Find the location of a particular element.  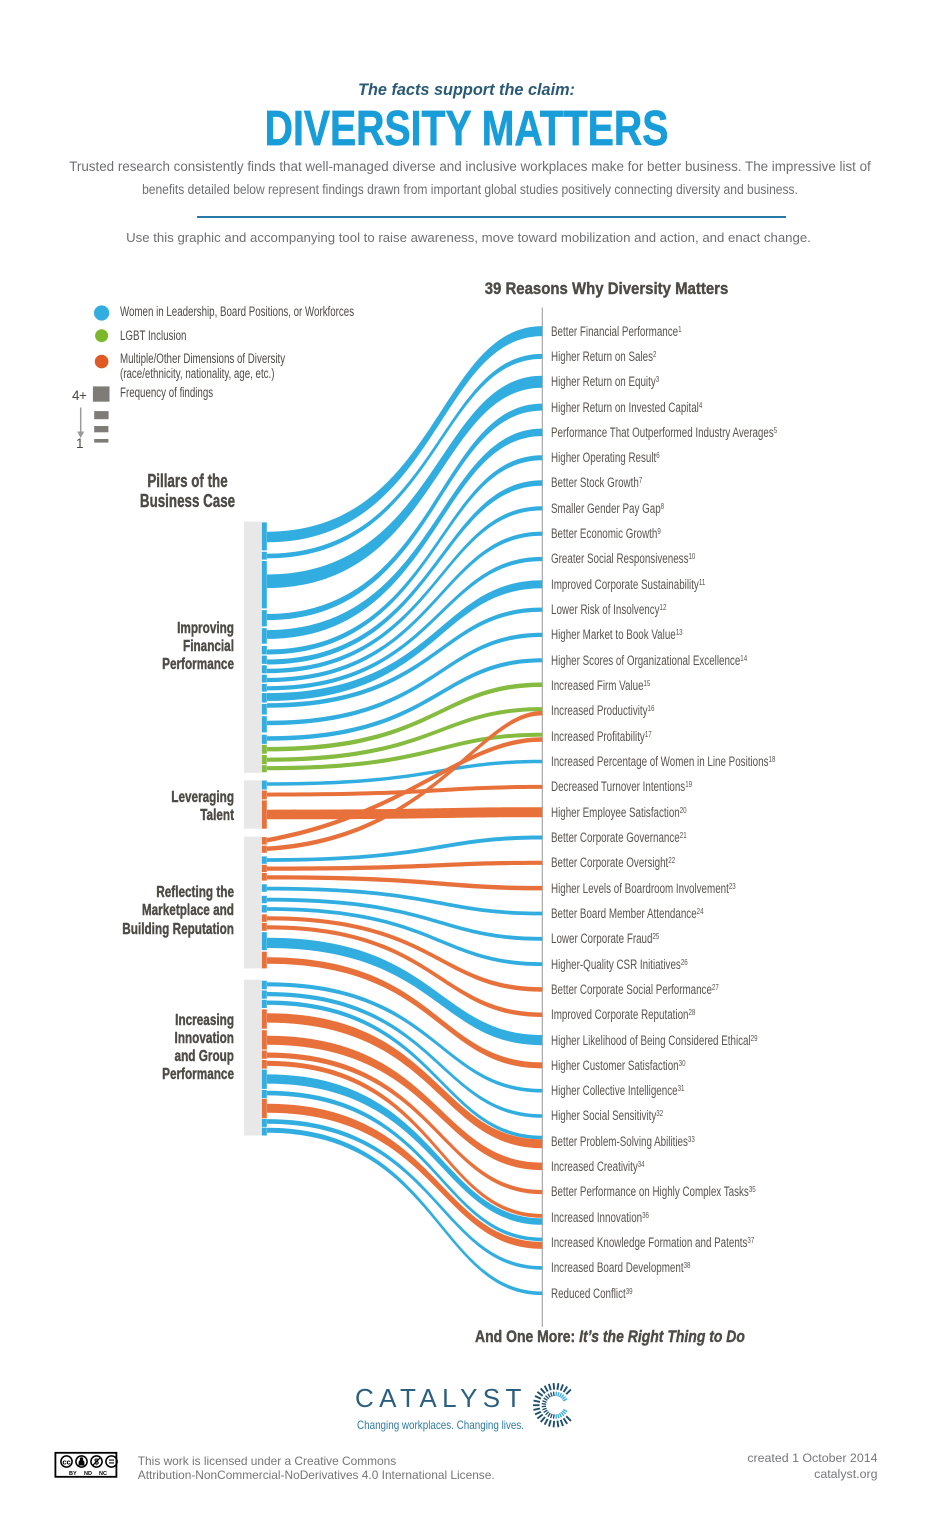

svg-text: cc is located at coordinates (66, 1461).